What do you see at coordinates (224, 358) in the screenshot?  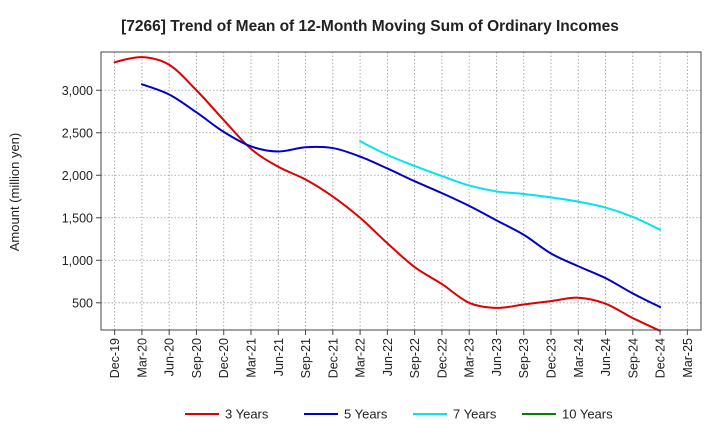 I see `x-tick-label: Dec-20` at bounding box center [224, 358].